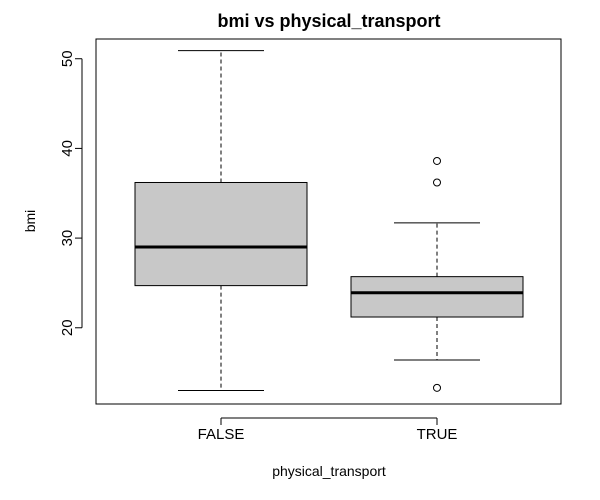 This screenshot has height=500, width=600. I want to click on chart-title: bmi vs physical_transport, so click(328, 21).